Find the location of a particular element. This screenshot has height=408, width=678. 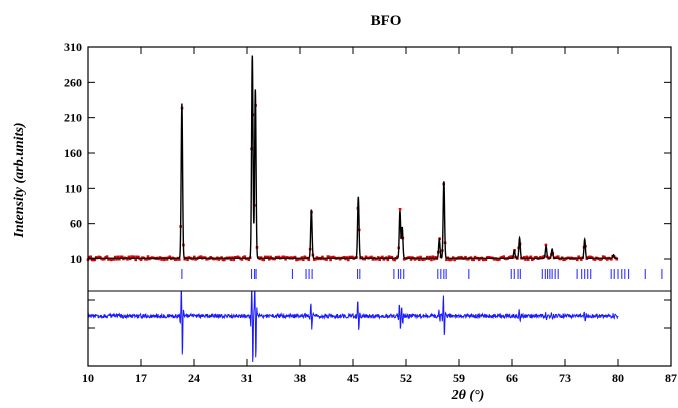

x-tick-label: 52 is located at coordinates (406, 378).